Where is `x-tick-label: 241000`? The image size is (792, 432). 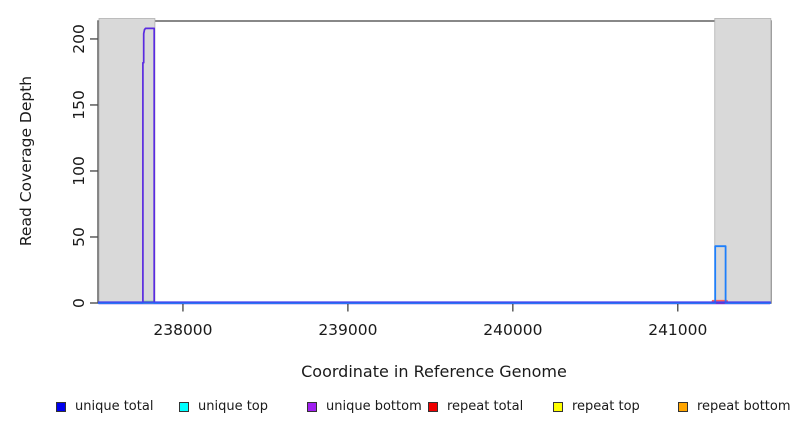
x-tick-label: 241000 is located at coordinates (677, 330).